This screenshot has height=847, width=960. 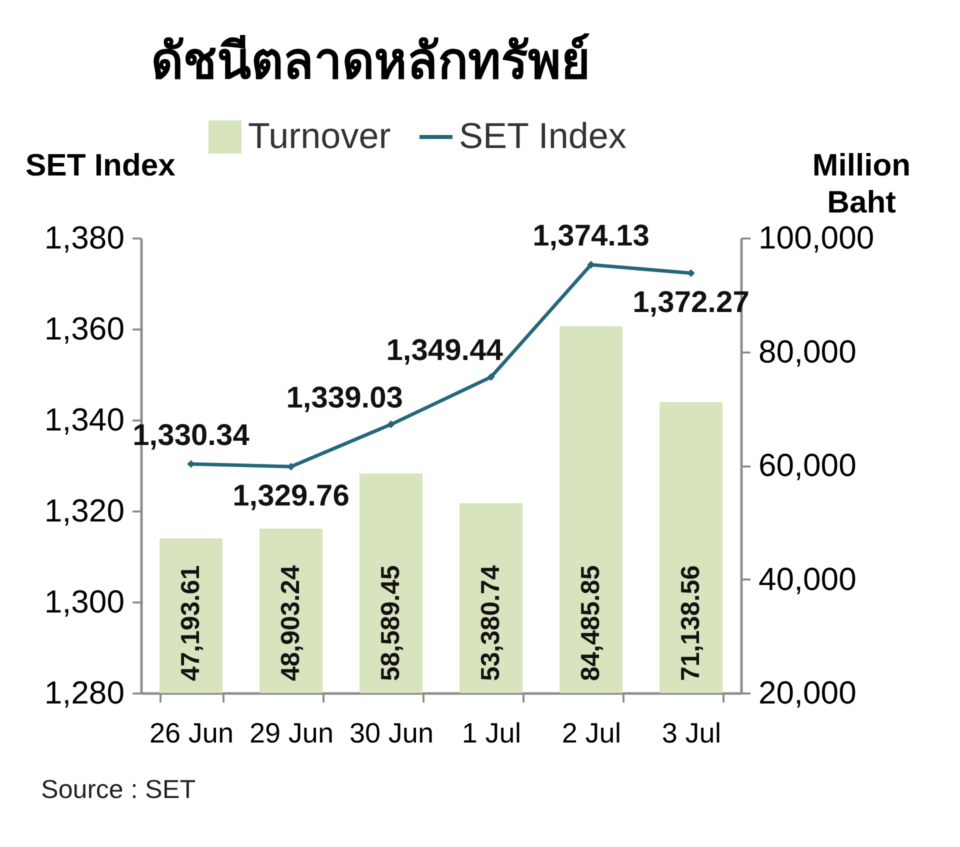 What do you see at coordinates (84, 602) in the screenshot?
I see `y-tick-label: 1,300` at bounding box center [84, 602].